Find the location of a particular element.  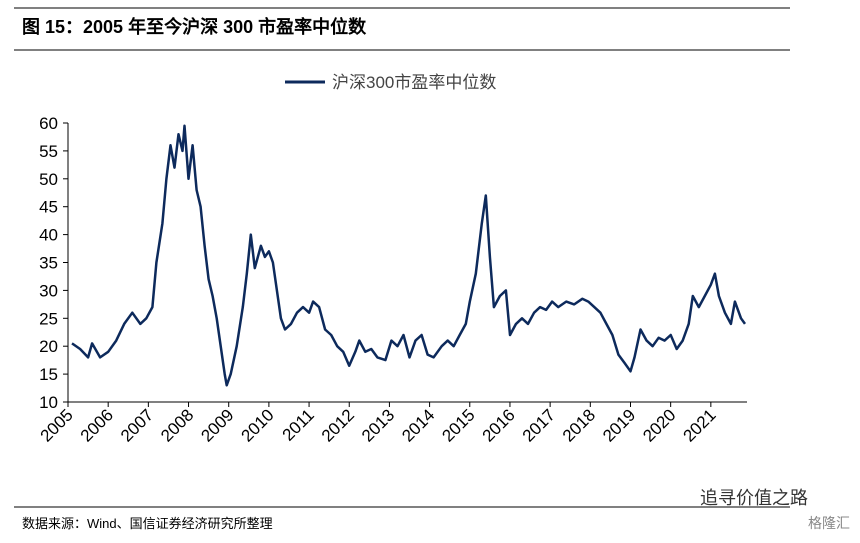

y-tick-label: 20 is located at coordinates (48, 346).